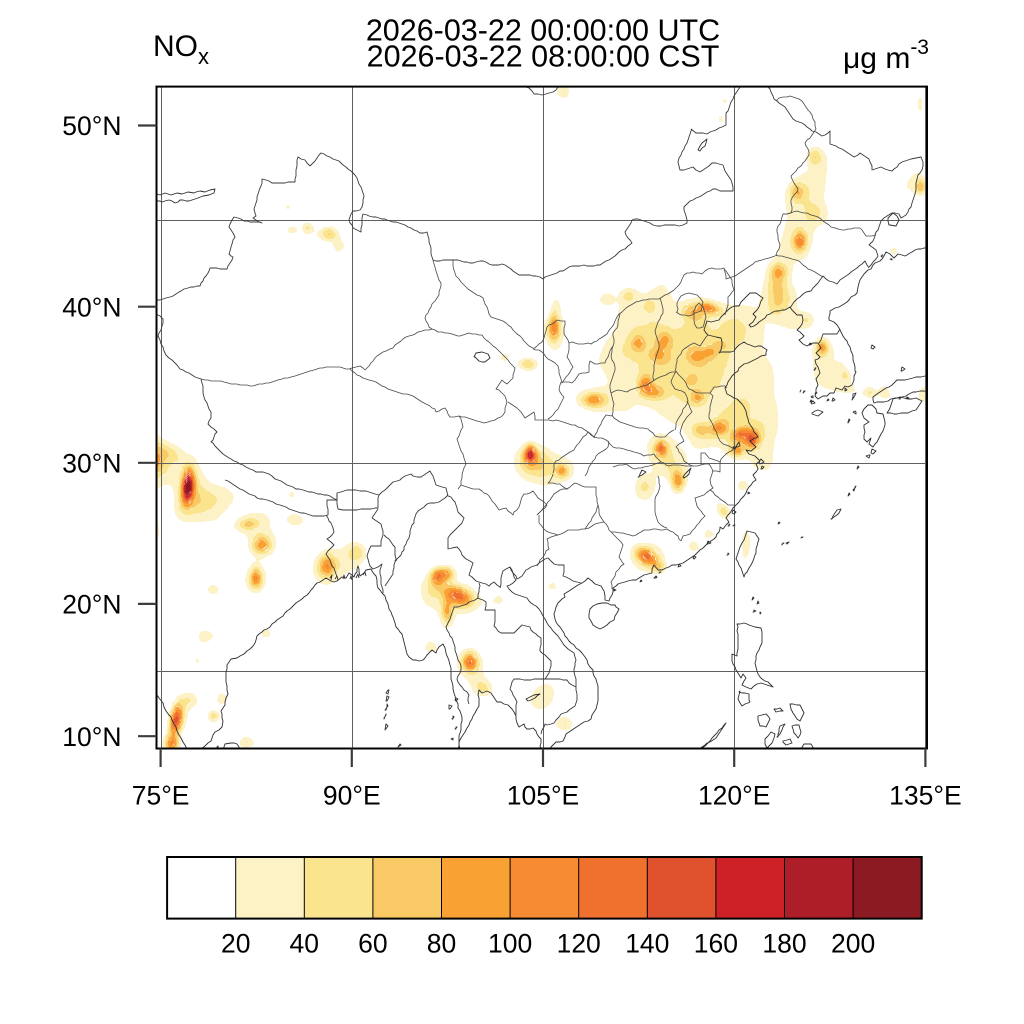  Describe the element at coordinates (161, 796) in the screenshot. I see `svg-text: 75°E` at that location.